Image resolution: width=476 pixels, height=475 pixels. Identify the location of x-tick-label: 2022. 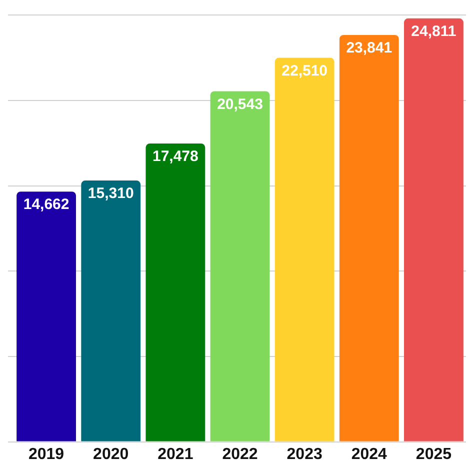
(240, 454).